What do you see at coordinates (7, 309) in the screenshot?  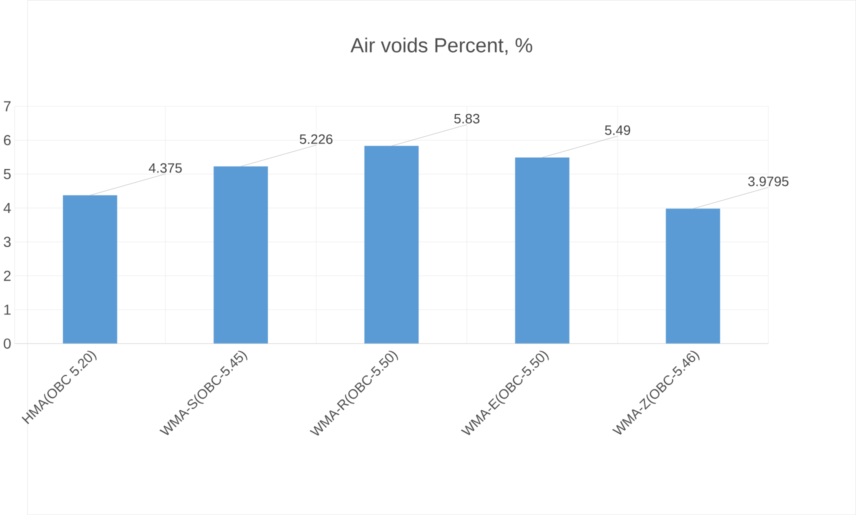 I see `y-tick-label: 1` at bounding box center [7, 309].